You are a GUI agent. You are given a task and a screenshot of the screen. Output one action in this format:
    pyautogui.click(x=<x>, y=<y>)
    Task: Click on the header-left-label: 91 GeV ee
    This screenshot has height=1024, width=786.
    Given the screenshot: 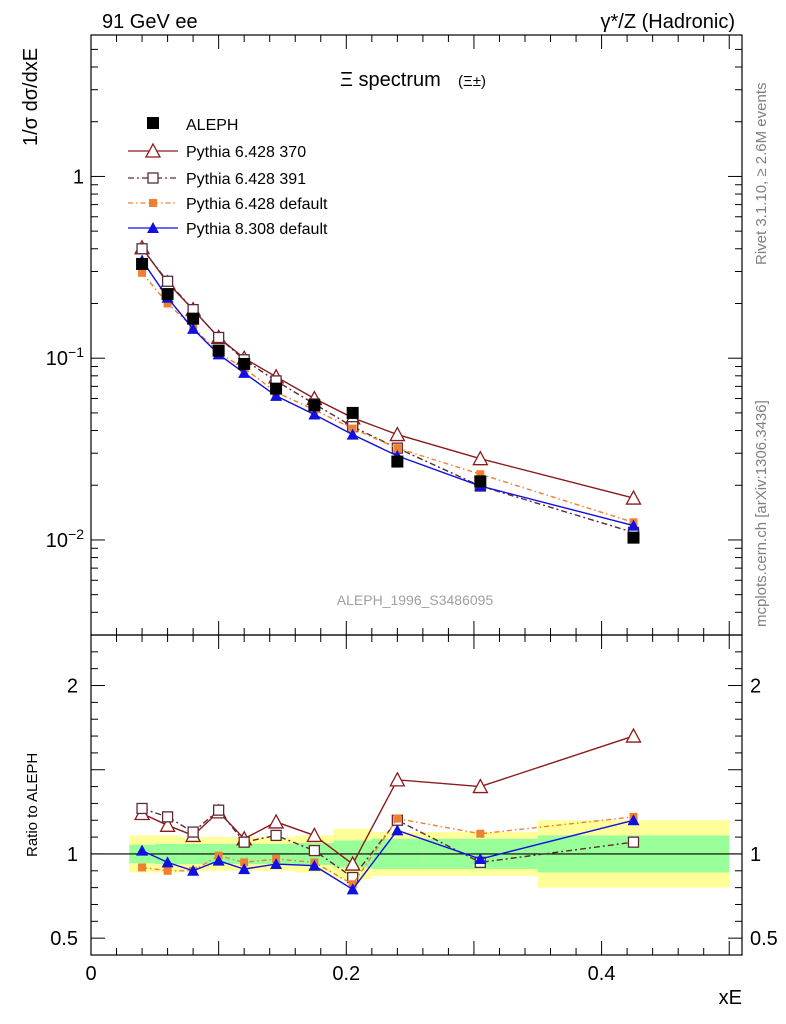 What is the action you would take?
    pyautogui.click(x=150, y=22)
    